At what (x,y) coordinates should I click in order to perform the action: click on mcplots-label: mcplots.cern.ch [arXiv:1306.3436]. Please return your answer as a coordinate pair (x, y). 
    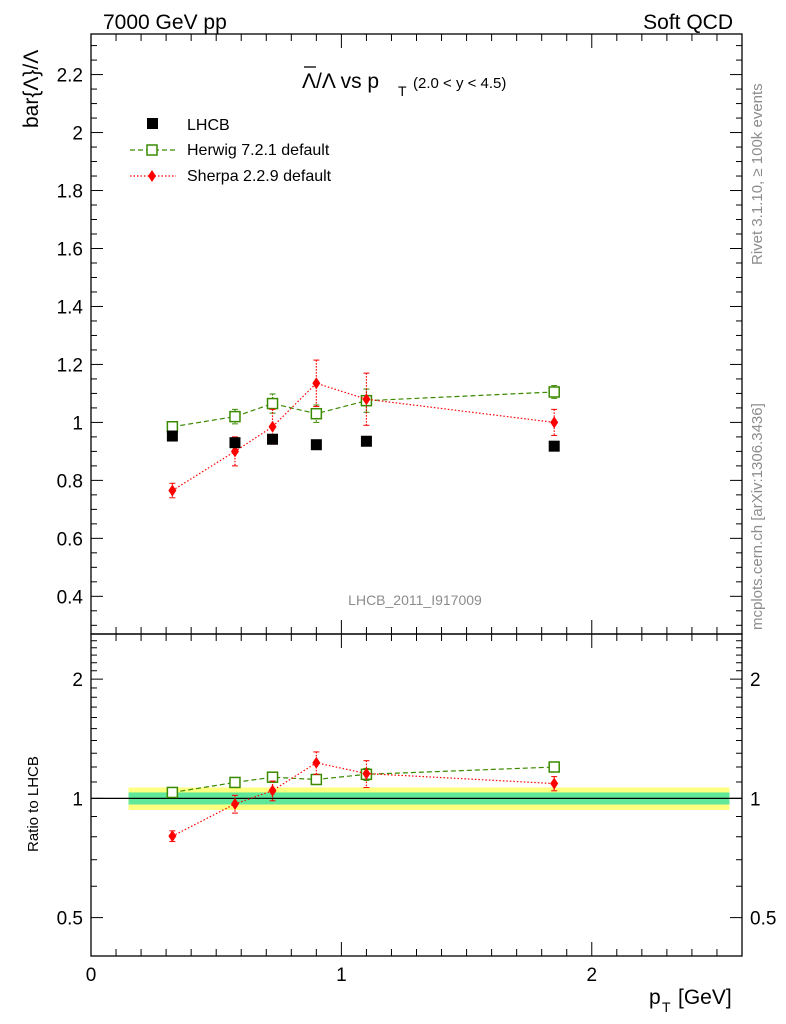
    Looking at the image, I should click on (757, 516).